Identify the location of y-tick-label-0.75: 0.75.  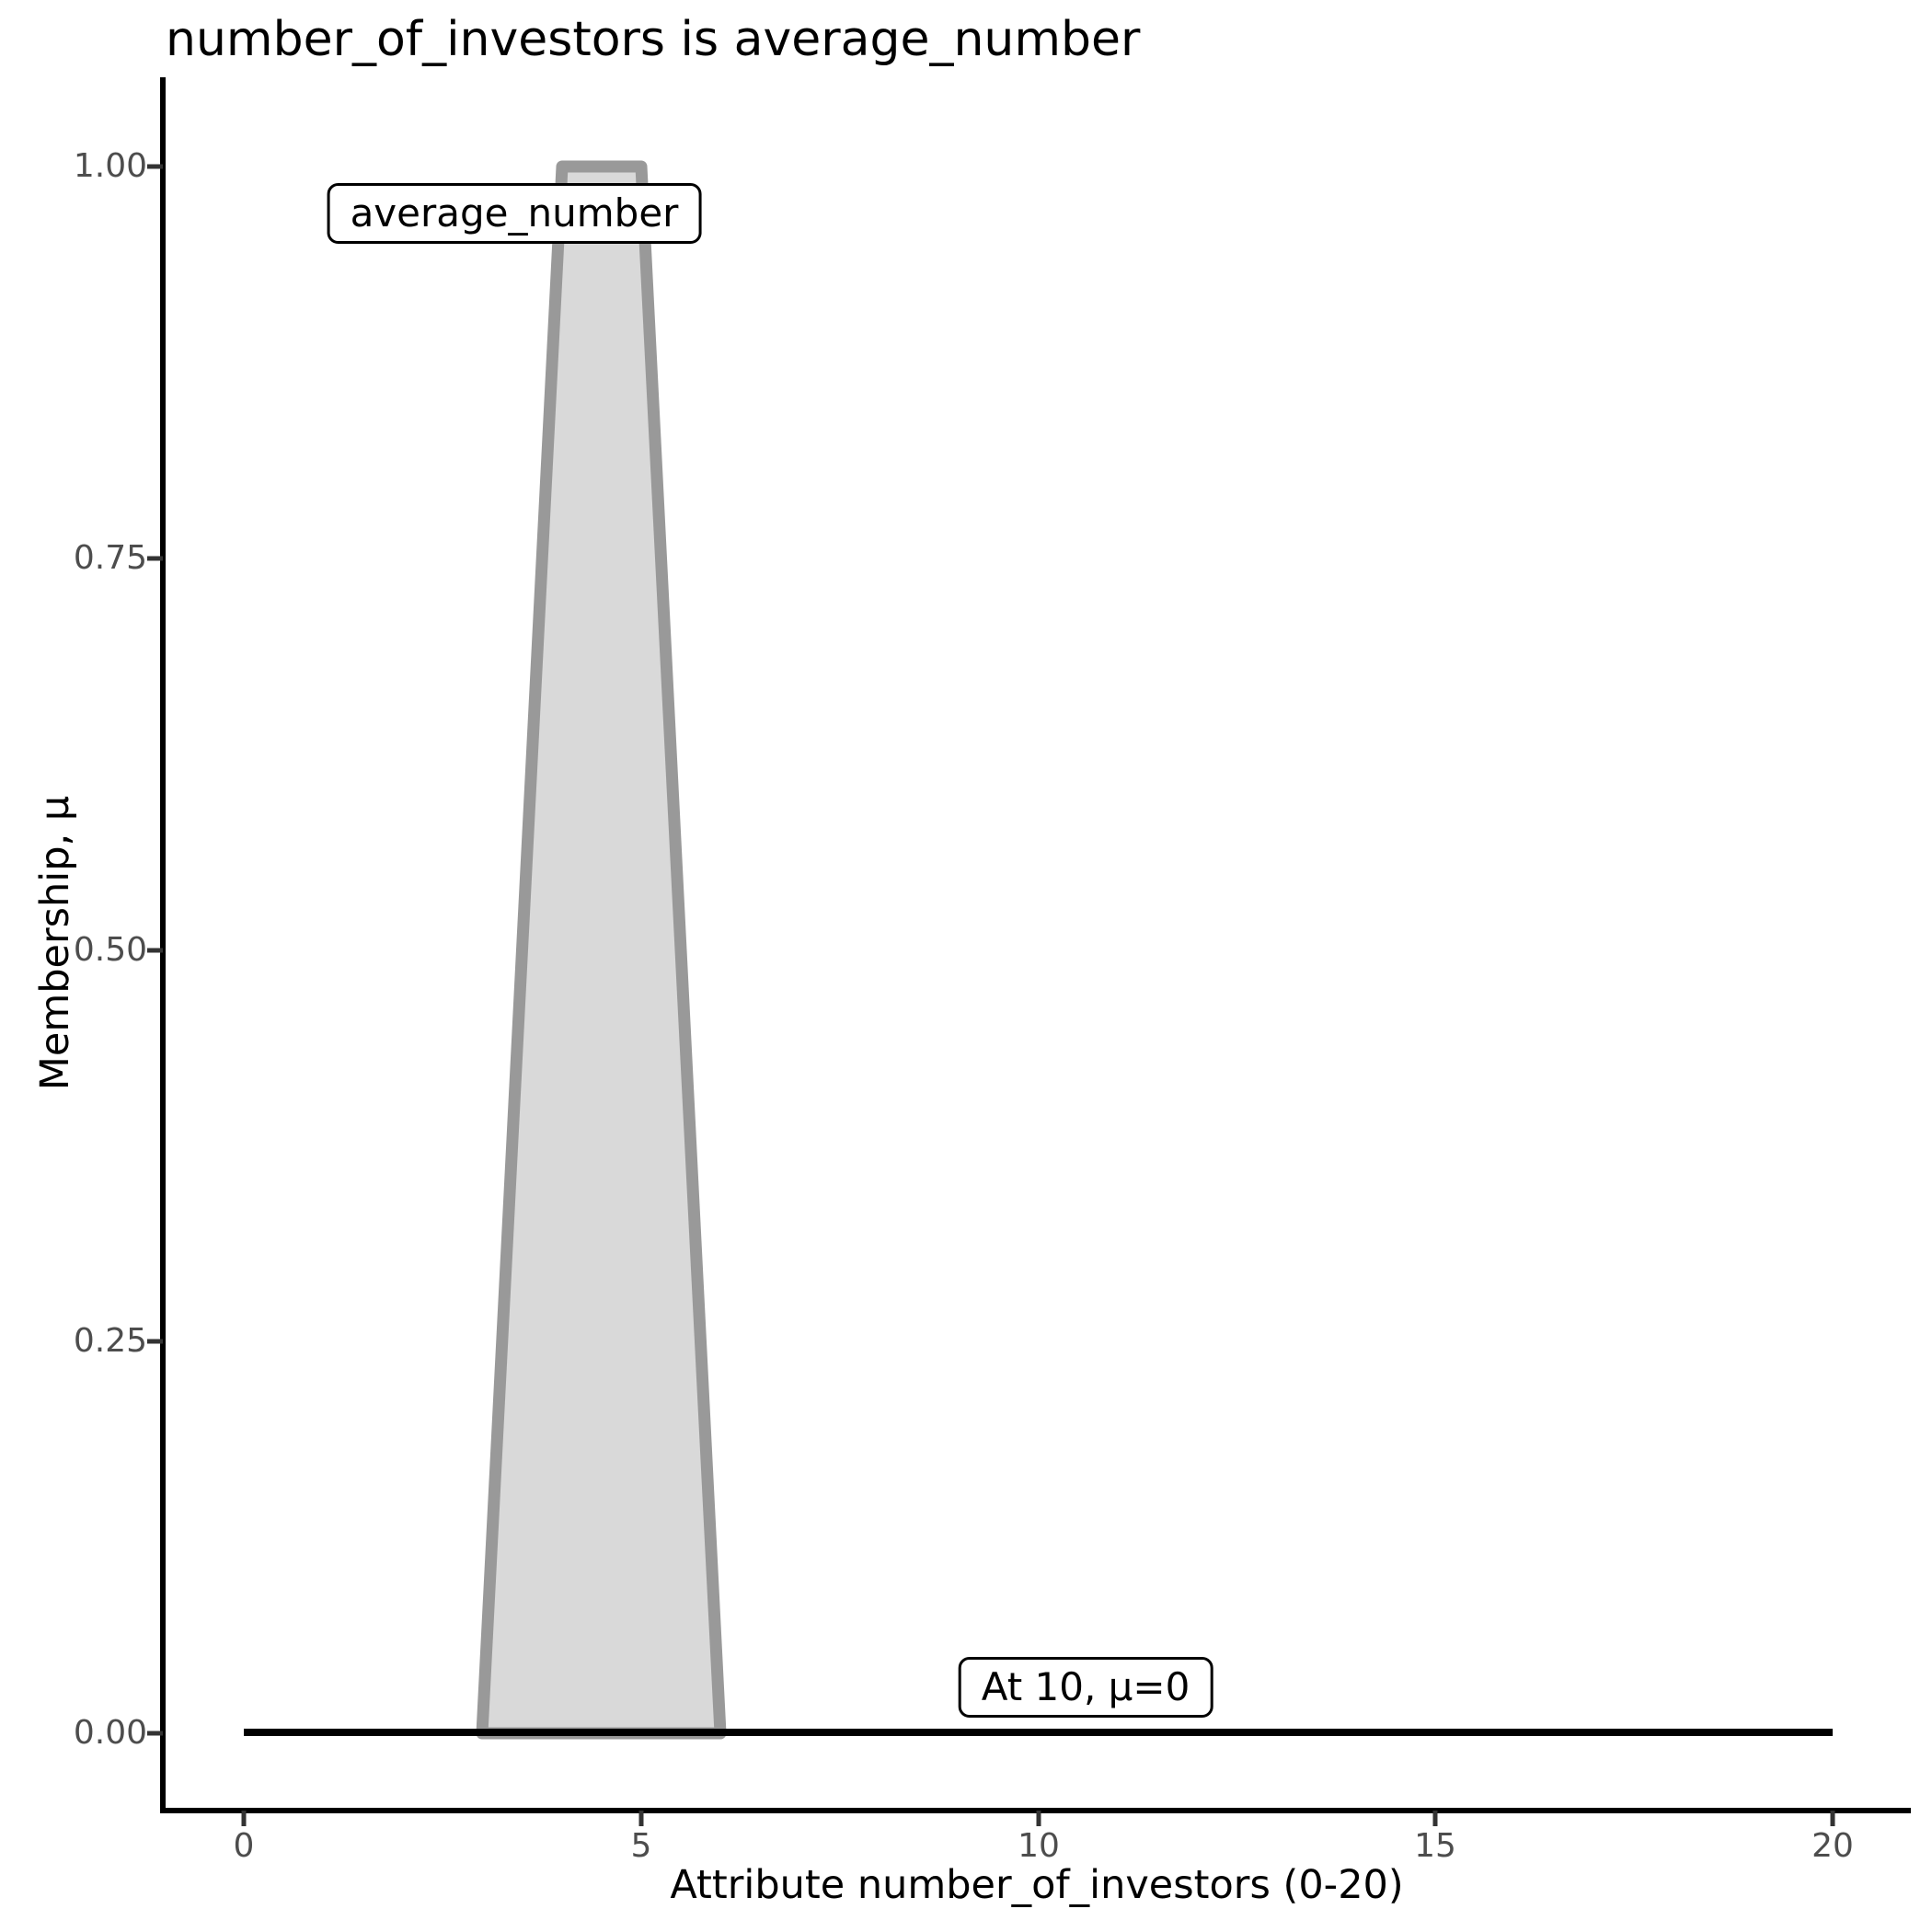
(110, 558).